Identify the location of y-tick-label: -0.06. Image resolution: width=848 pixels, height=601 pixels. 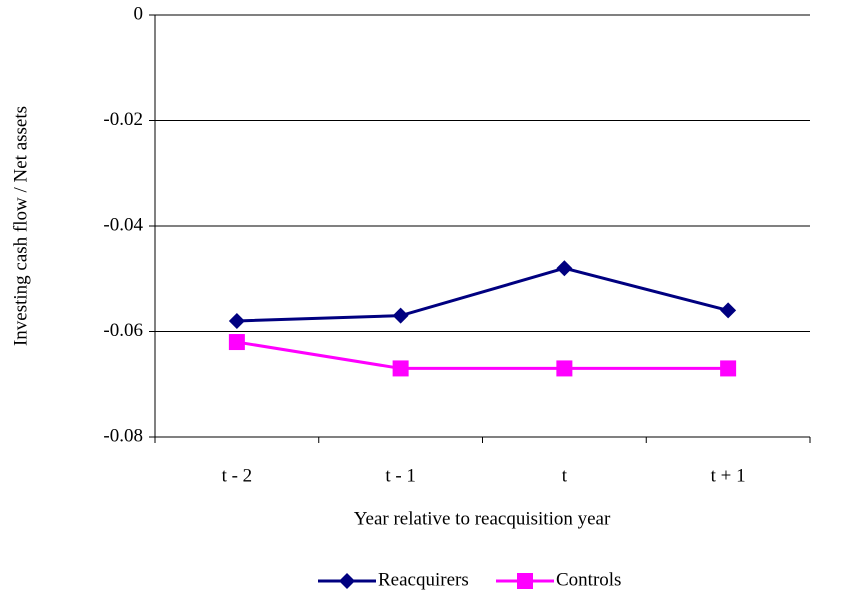
(123, 330).